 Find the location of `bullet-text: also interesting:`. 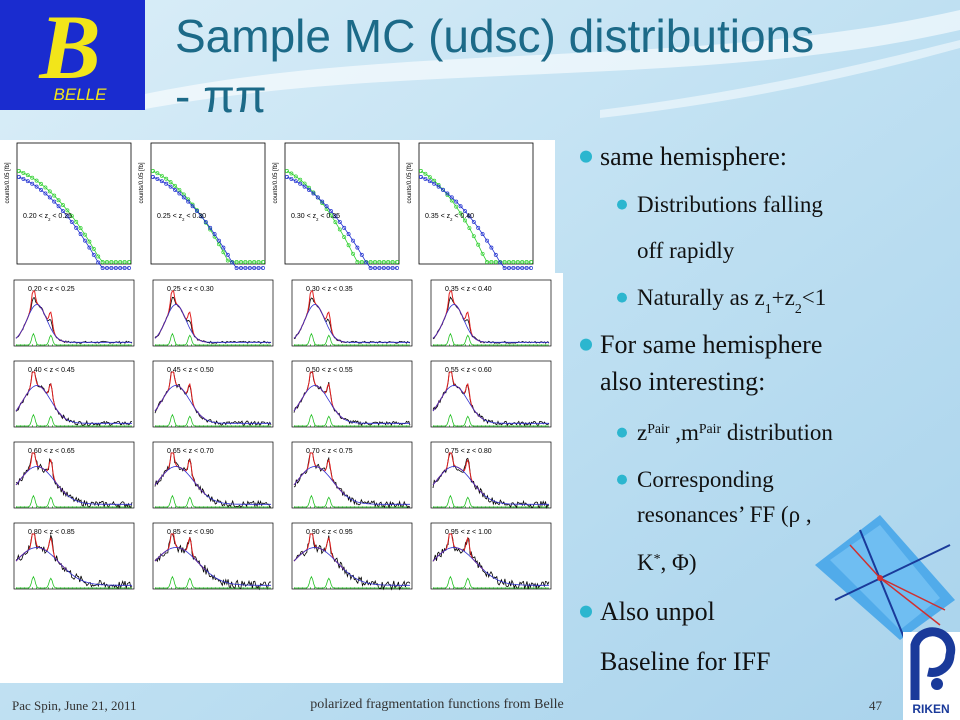

bullet-text: also interesting: is located at coordinates (682, 381).